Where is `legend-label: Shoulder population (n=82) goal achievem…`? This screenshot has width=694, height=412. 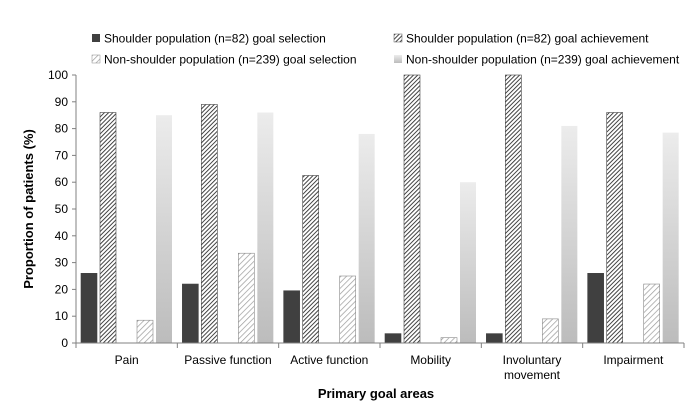 legend-label: Shoulder population (n=82) goal achievem… is located at coordinates (527, 39).